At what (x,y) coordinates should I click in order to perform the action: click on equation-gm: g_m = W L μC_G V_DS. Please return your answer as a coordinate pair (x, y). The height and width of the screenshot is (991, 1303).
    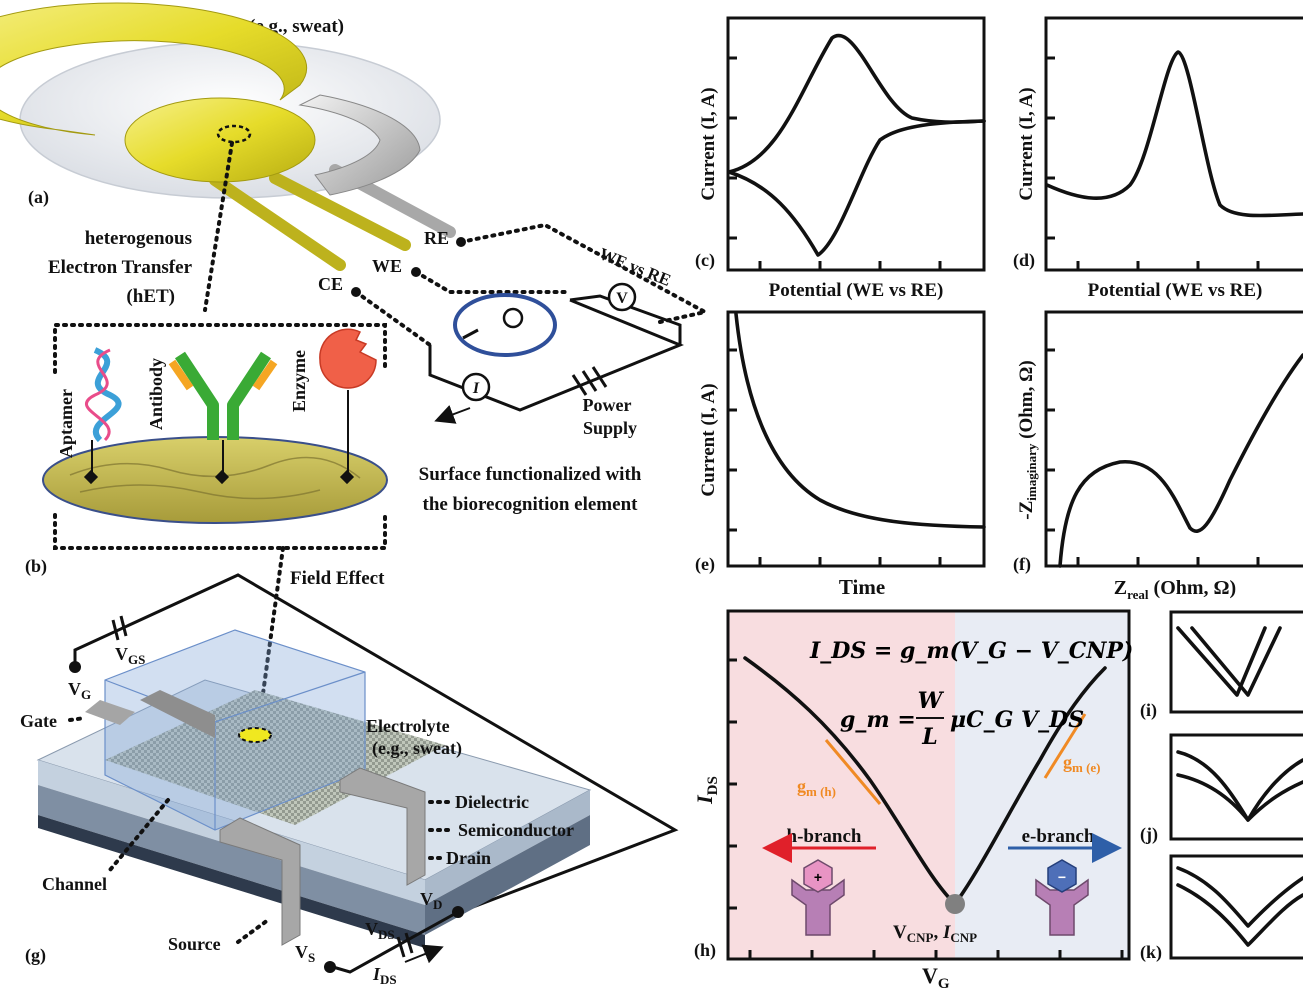
    Looking at the image, I should click on (962, 719).